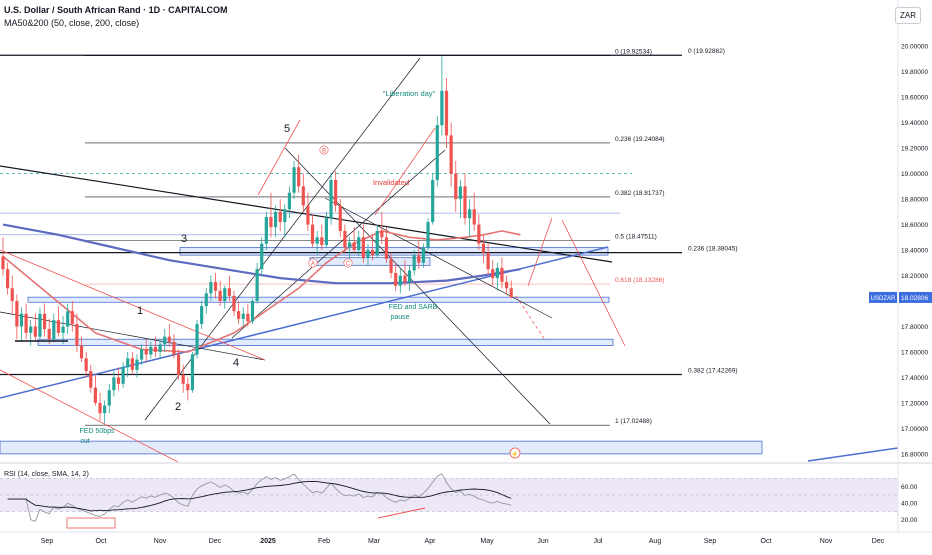 This screenshot has height=555, width=932. Describe the element at coordinates (72, 23) in the screenshot. I see `indicator-legend: MA50&200 (50, close, 200, close)` at that location.